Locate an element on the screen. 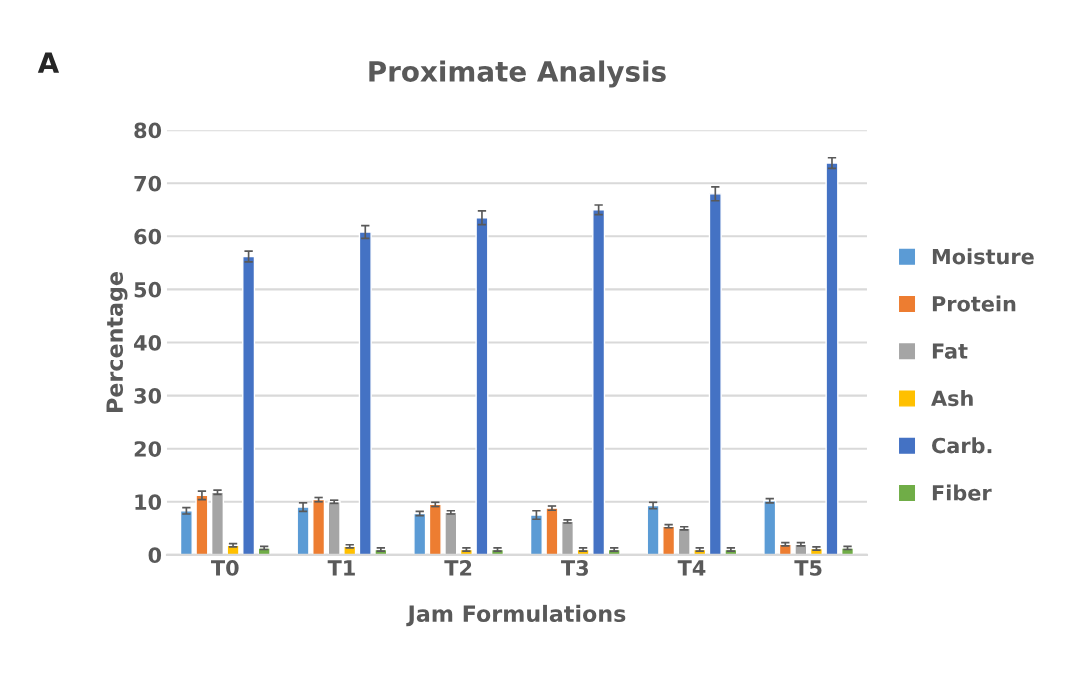 The height and width of the screenshot is (685, 1077). y-tick-label: 80 is located at coordinates (148, 130).